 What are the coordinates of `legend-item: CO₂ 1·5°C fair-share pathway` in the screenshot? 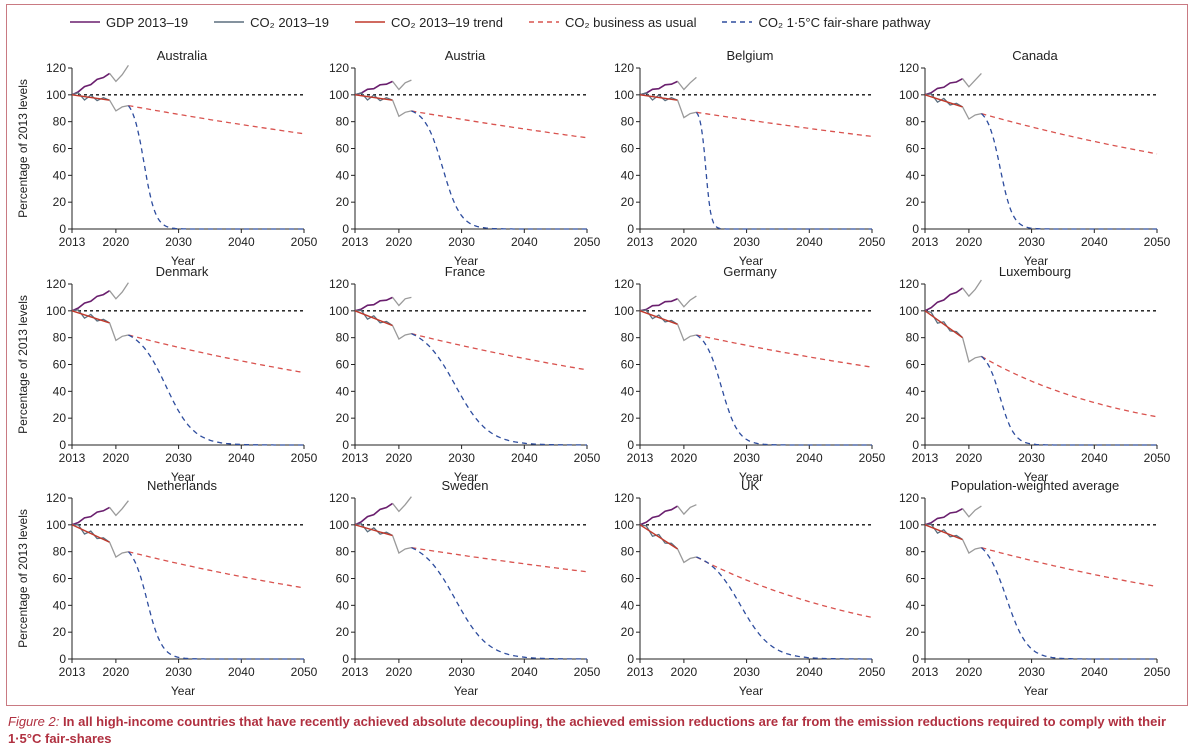 It's located at (826, 22).